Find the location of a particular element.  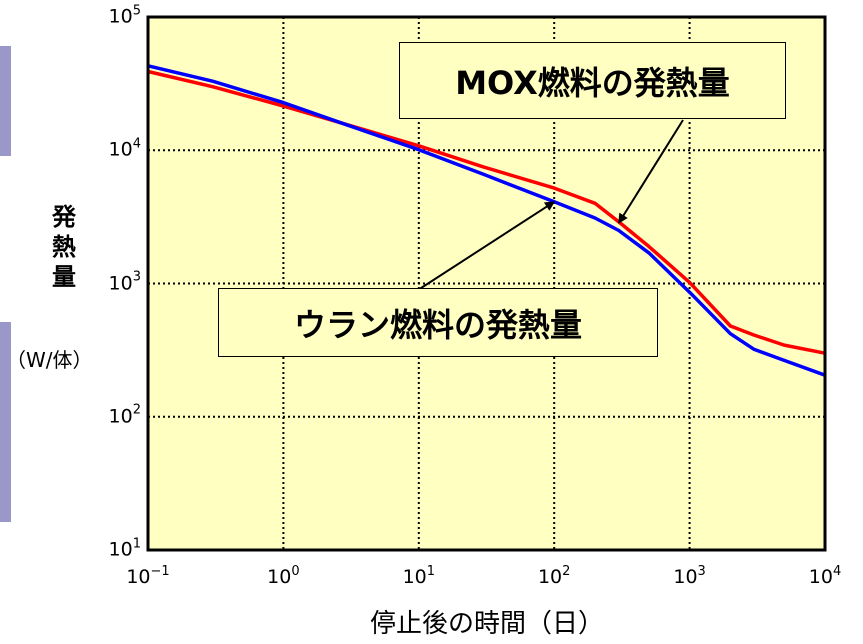

x-tick-label-4: 10³ is located at coordinates (689, 575).